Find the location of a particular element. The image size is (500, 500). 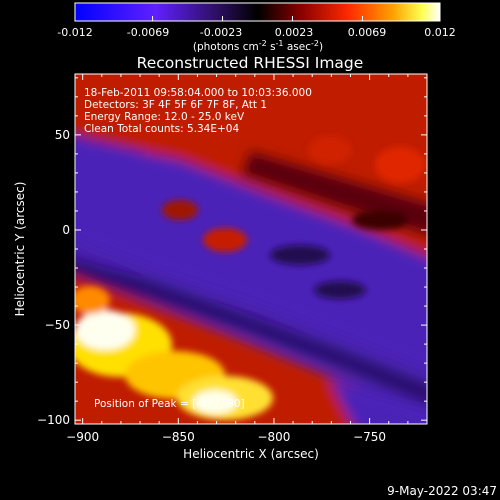

colorbar-unit-label: (photons cm-2 s-1 asec-2) is located at coordinates (258, 46).